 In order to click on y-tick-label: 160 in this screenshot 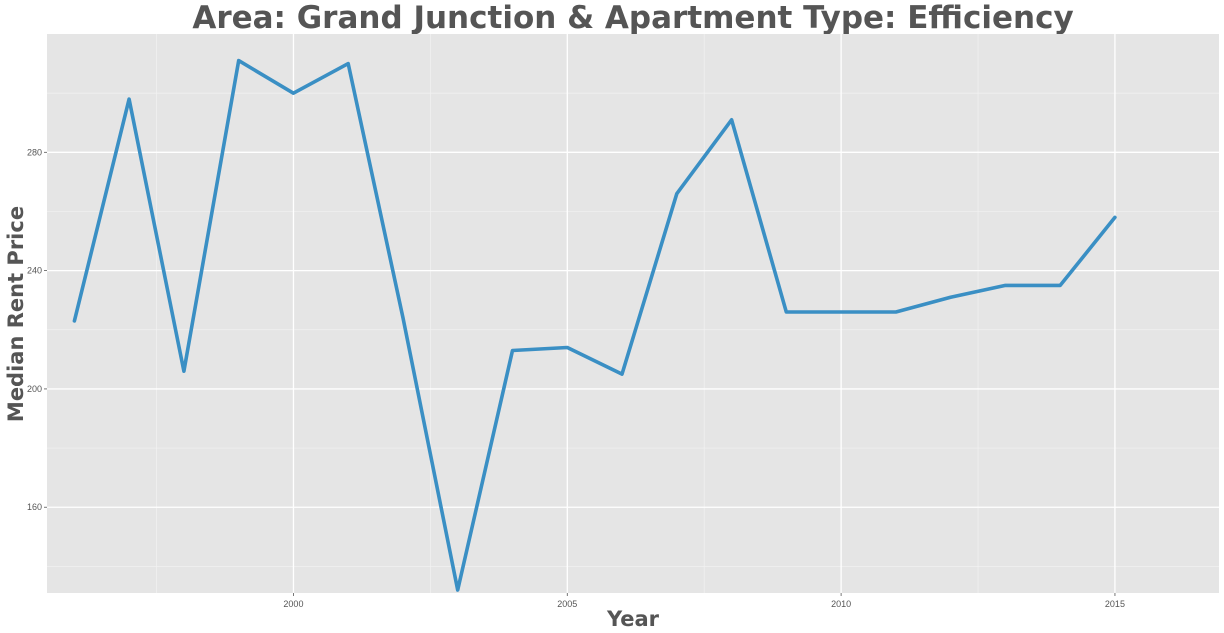, I will do `click(34, 507)`.